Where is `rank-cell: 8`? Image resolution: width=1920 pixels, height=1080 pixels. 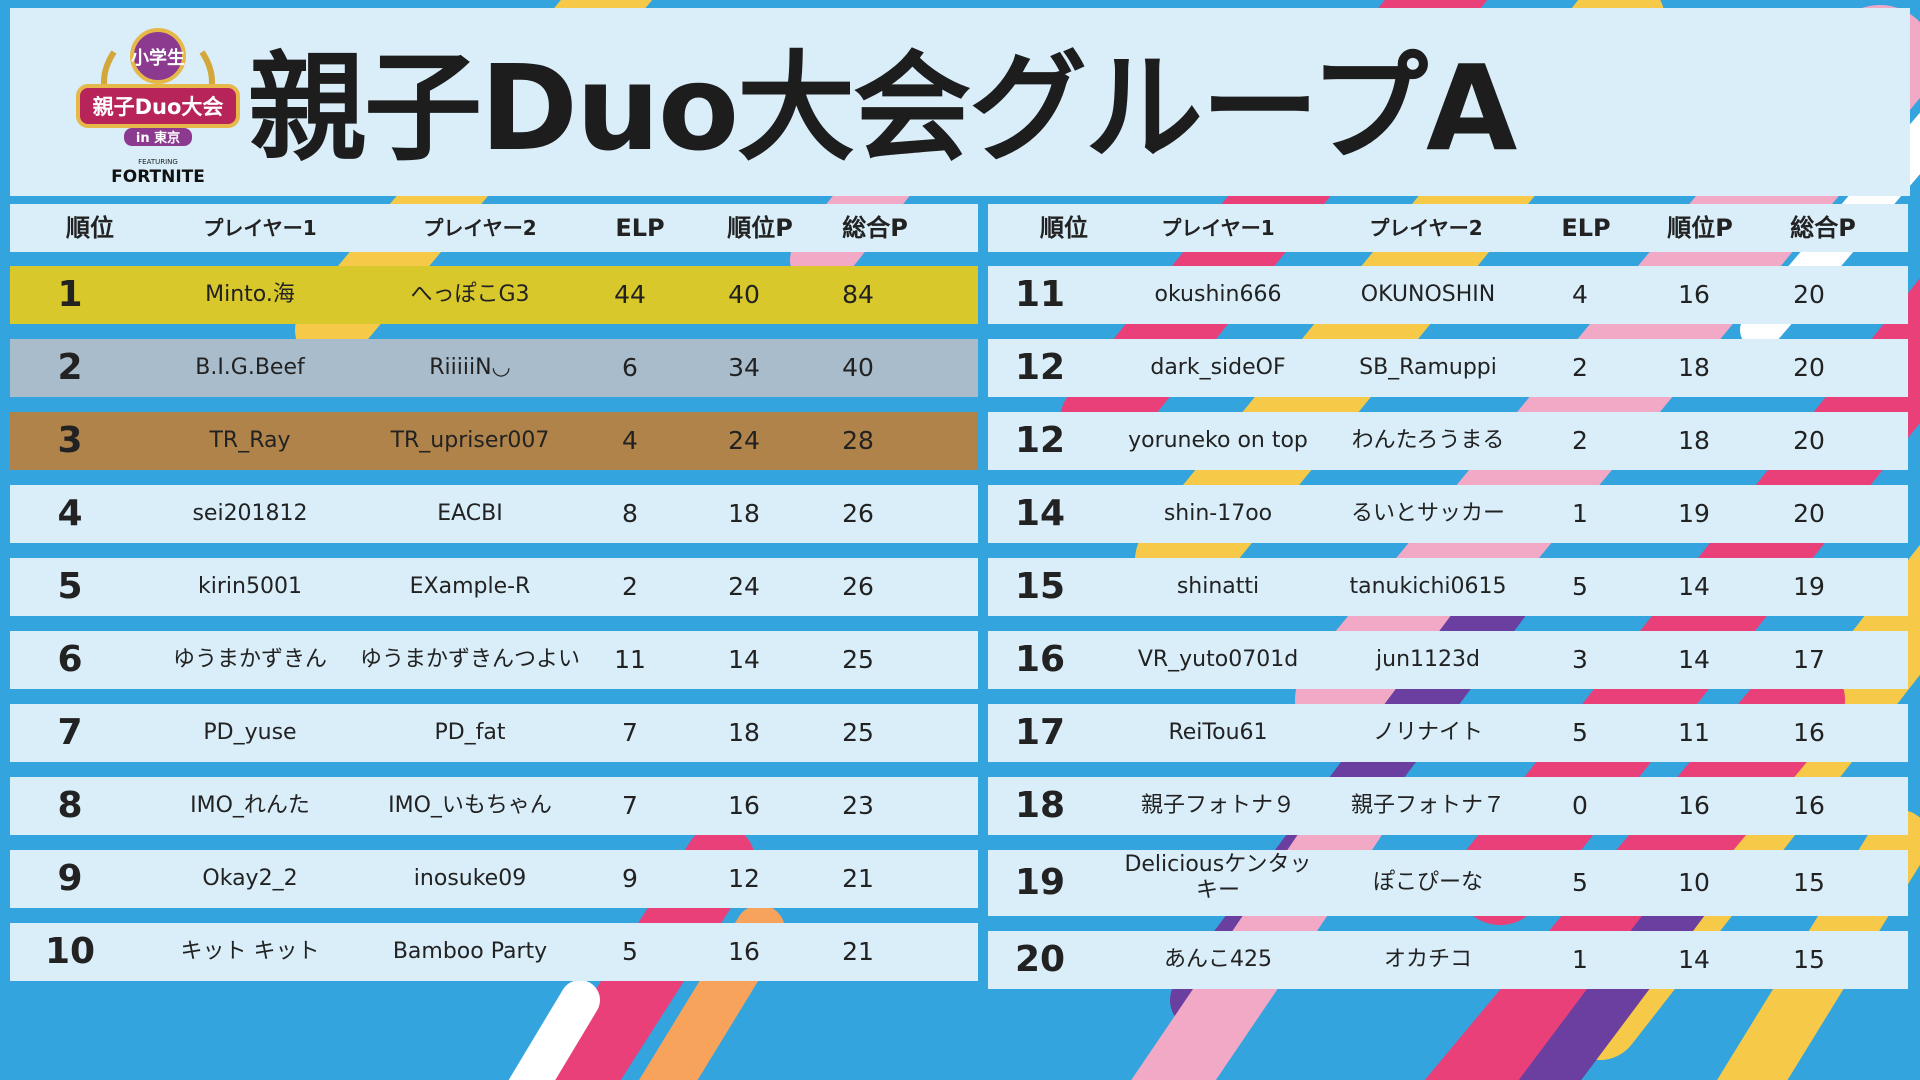 rank-cell: 8 is located at coordinates (70, 805).